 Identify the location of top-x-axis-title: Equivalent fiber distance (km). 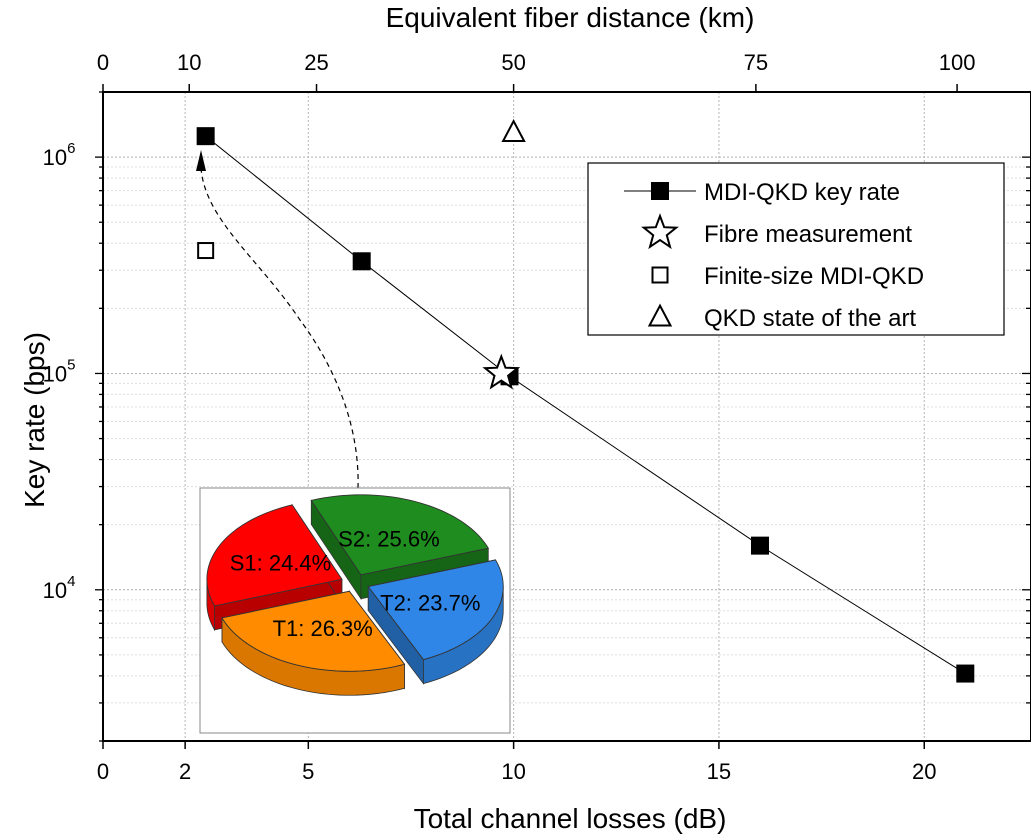
(570, 17).